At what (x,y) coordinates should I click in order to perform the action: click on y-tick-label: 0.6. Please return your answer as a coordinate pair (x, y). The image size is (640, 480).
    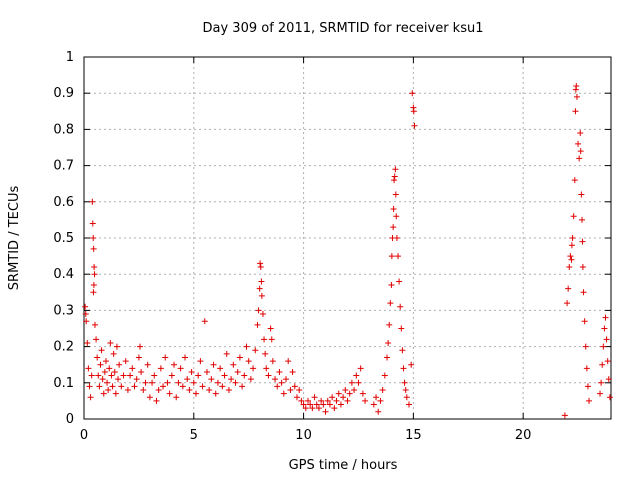
    Looking at the image, I should click on (63, 202).